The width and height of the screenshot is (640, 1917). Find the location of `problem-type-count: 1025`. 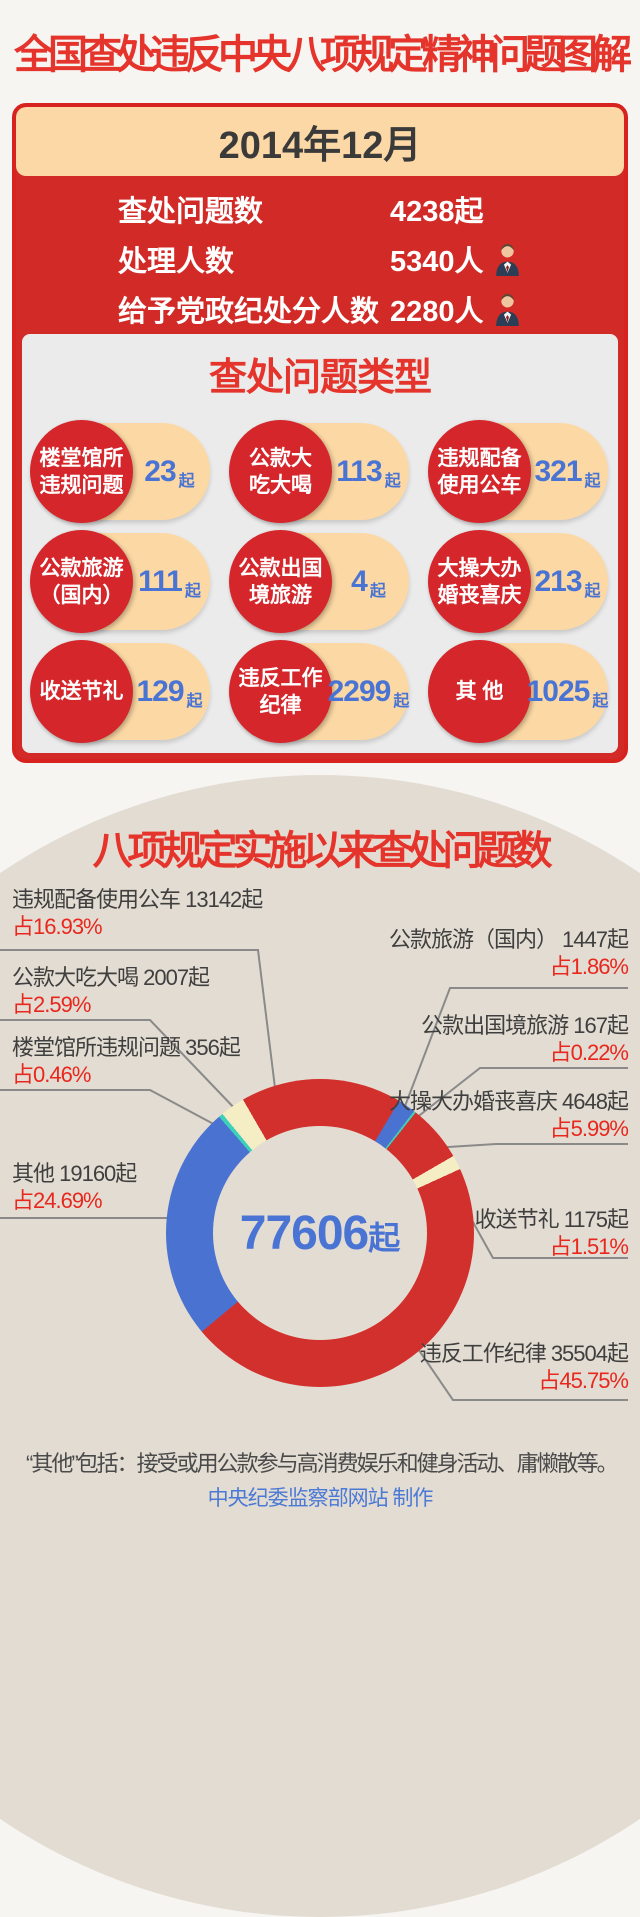

problem-type-count: 1025 is located at coordinates (558, 691).